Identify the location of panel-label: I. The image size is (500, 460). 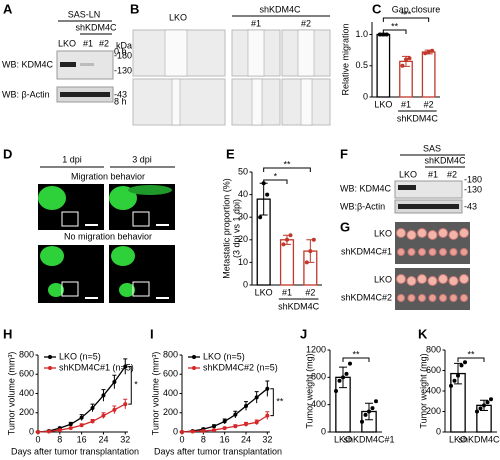
(152, 333).